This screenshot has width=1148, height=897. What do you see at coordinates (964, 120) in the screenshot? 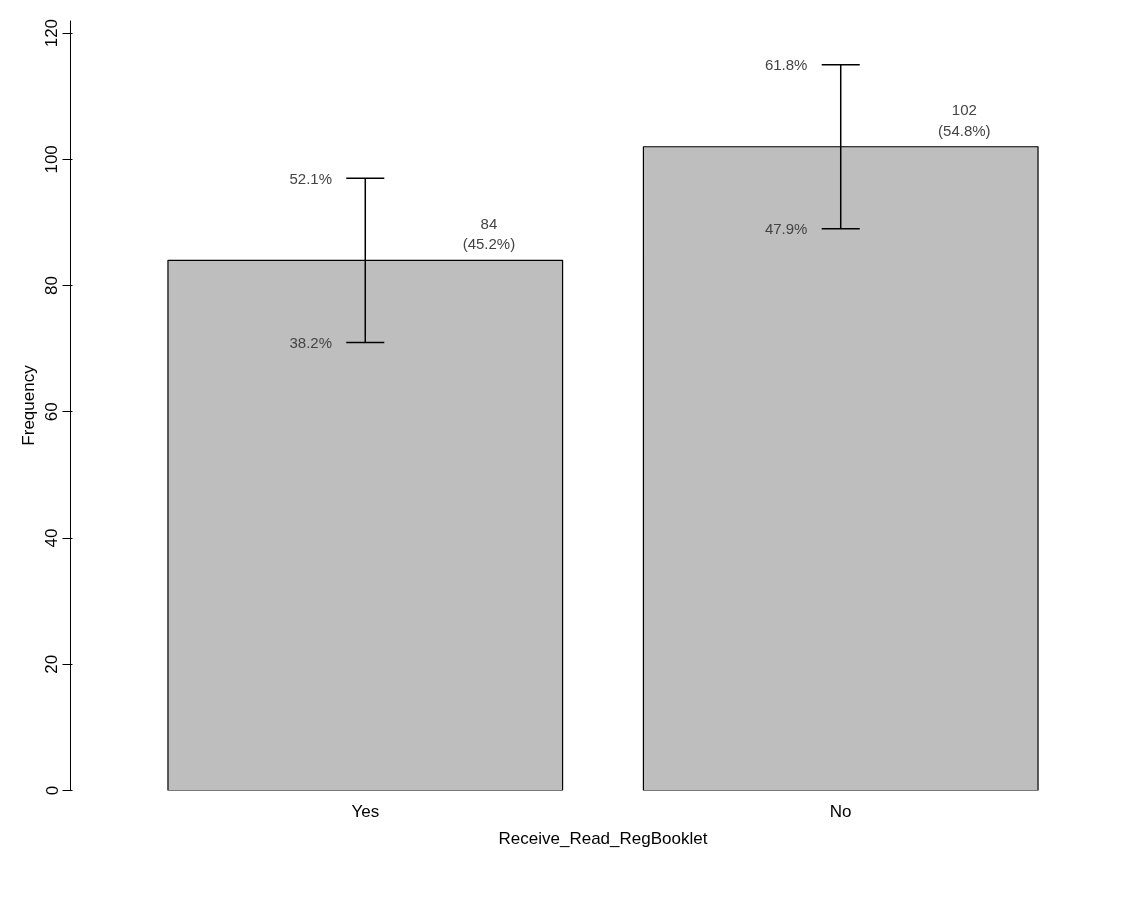
I see `data-label: 102 (54.8%)` at bounding box center [964, 120].